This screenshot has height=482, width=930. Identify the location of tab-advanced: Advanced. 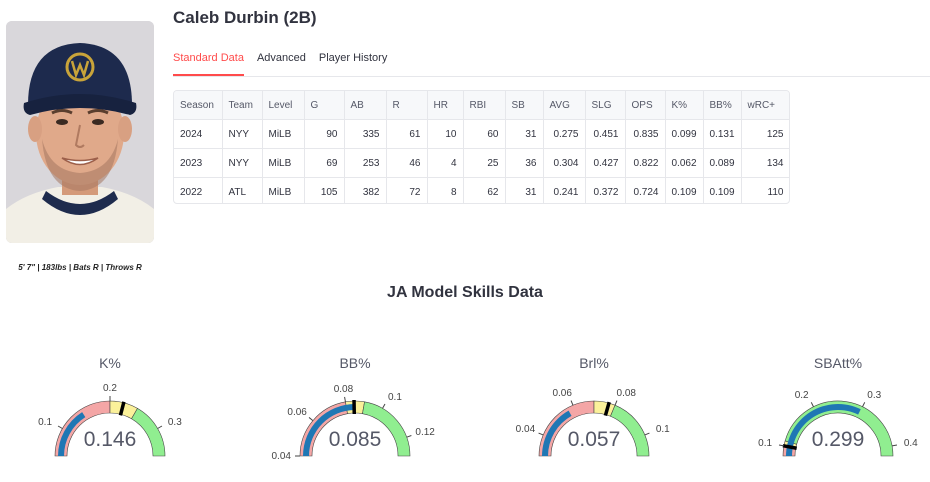
(281, 58).